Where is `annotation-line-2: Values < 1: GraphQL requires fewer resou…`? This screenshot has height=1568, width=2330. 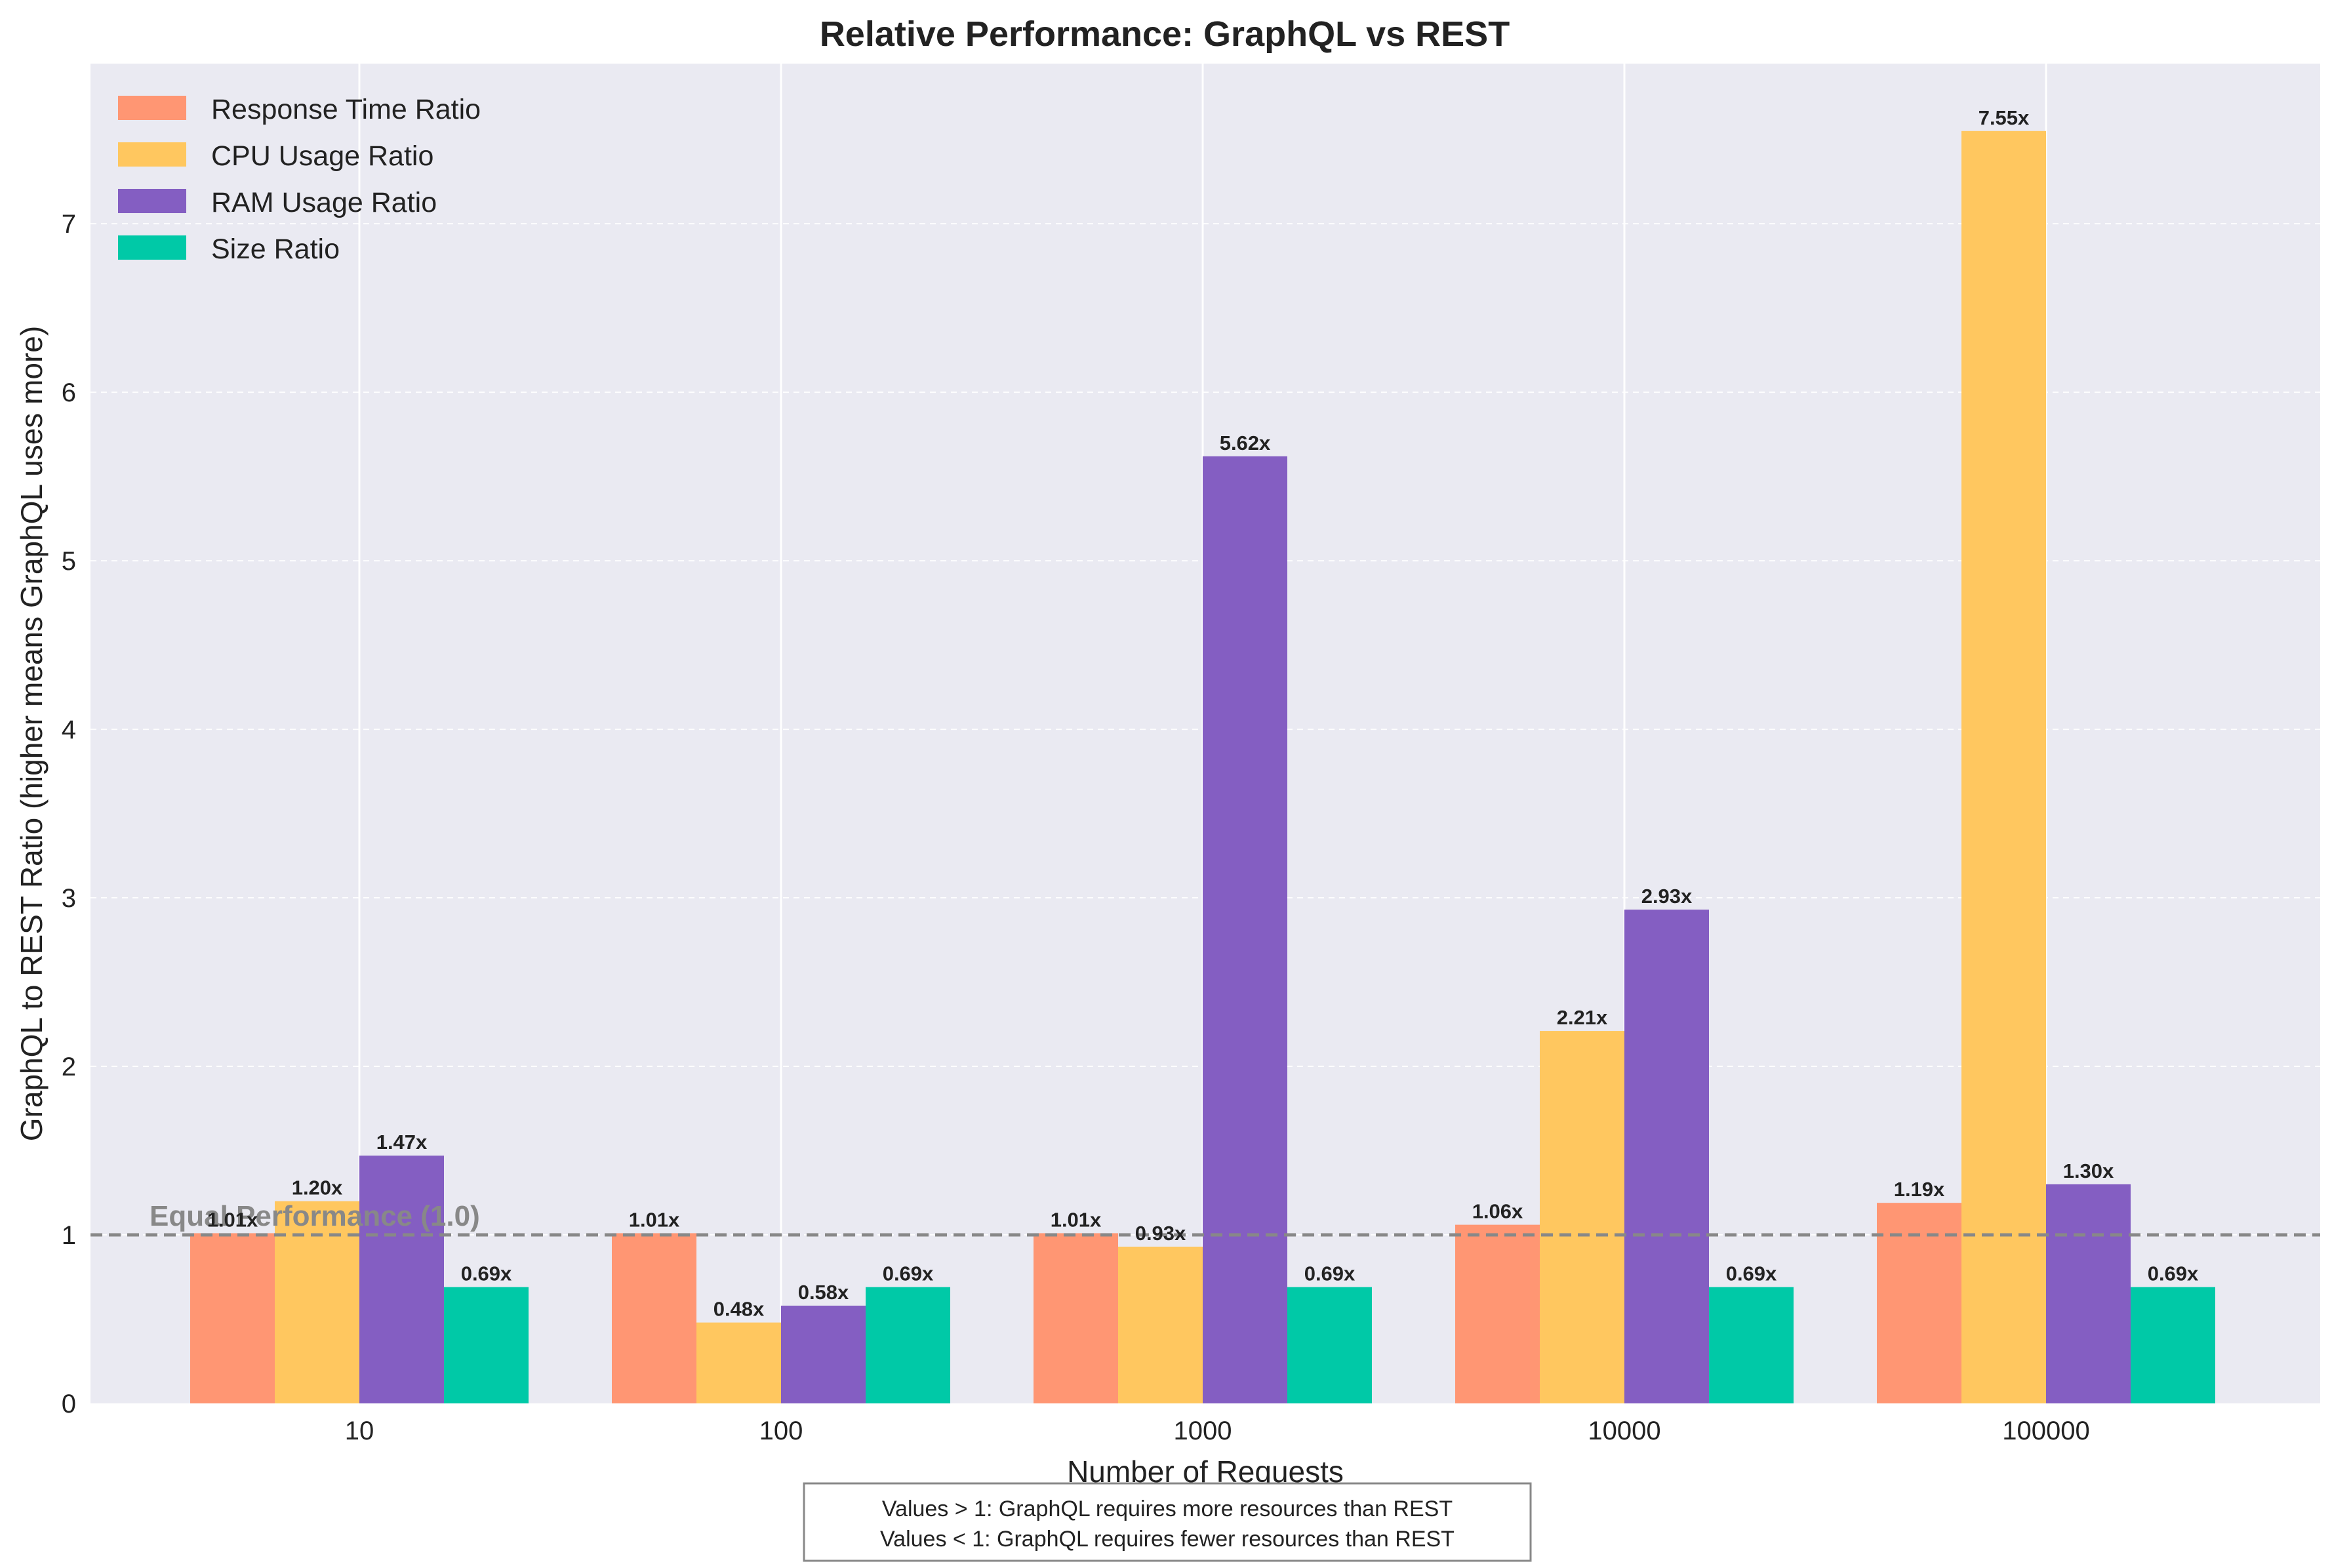 annotation-line-2: Values < 1: GraphQL requires fewer resou… is located at coordinates (1167, 1539).